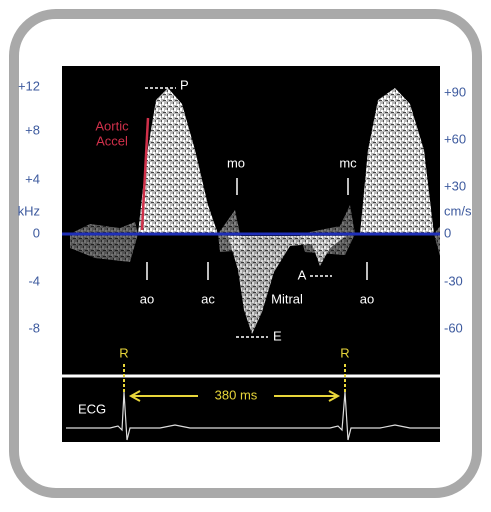 The width and height of the screenshot is (491, 512). Describe the element at coordinates (453, 327) in the screenshot. I see `right-tick: -60` at that location.